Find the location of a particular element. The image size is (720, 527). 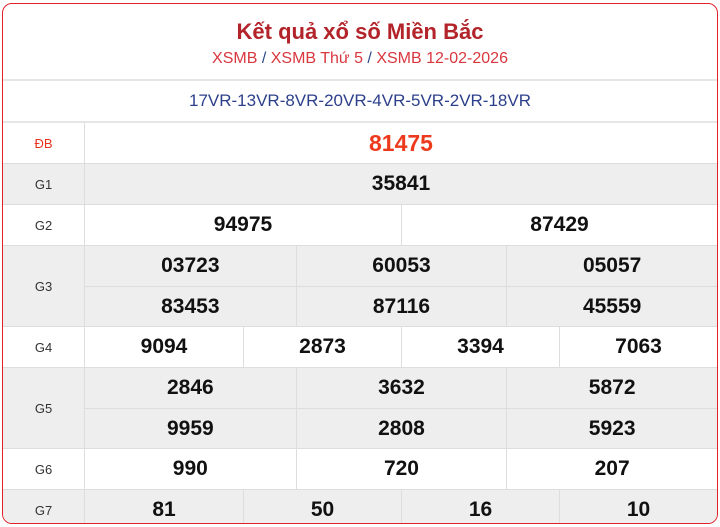

breadcrumb: XSMB / XSMB Thứ 5 / XSMB 12-02-2026 is located at coordinates (360, 59).